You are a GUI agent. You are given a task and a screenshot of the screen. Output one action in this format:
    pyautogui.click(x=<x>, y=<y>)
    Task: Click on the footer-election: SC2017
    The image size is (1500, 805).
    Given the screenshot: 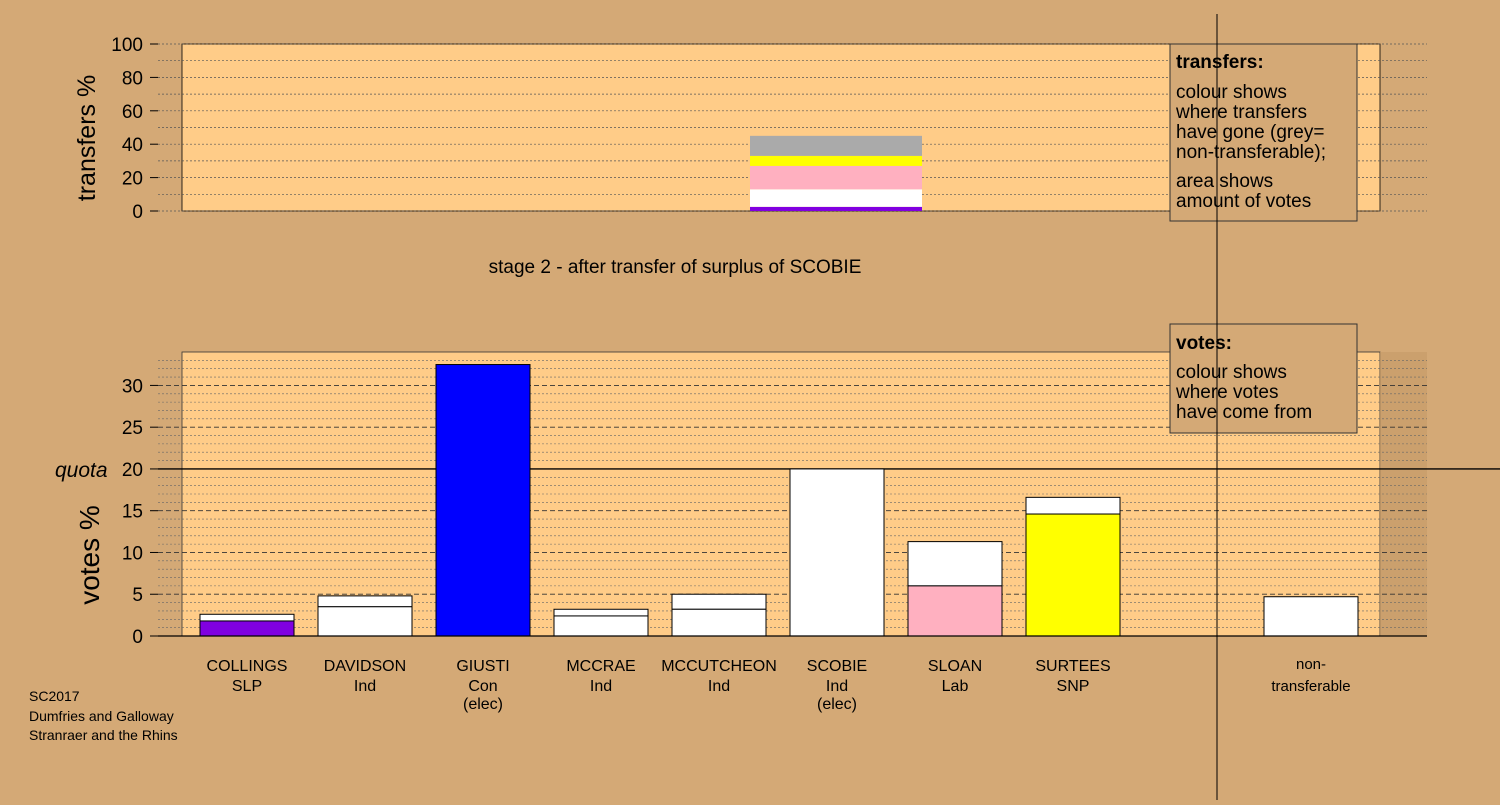 What is the action you would take?
    pyautogui.click(x=54, y=696)
    